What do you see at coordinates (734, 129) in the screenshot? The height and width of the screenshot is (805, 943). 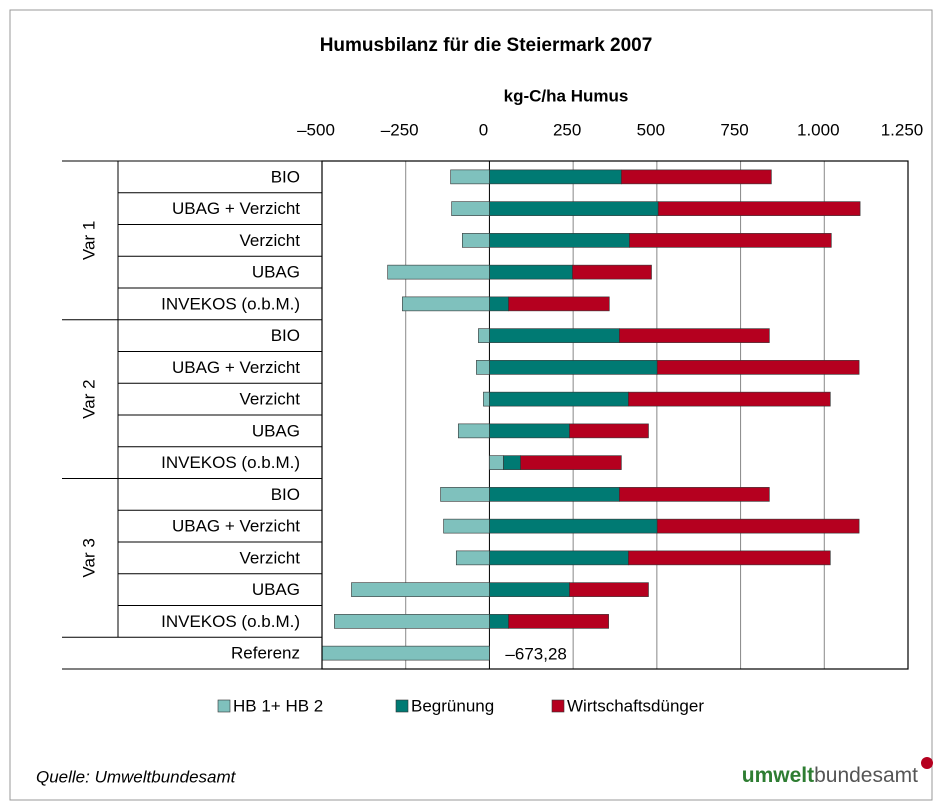 I see `x-tick-label: 750` at bounding box center [734, 129].